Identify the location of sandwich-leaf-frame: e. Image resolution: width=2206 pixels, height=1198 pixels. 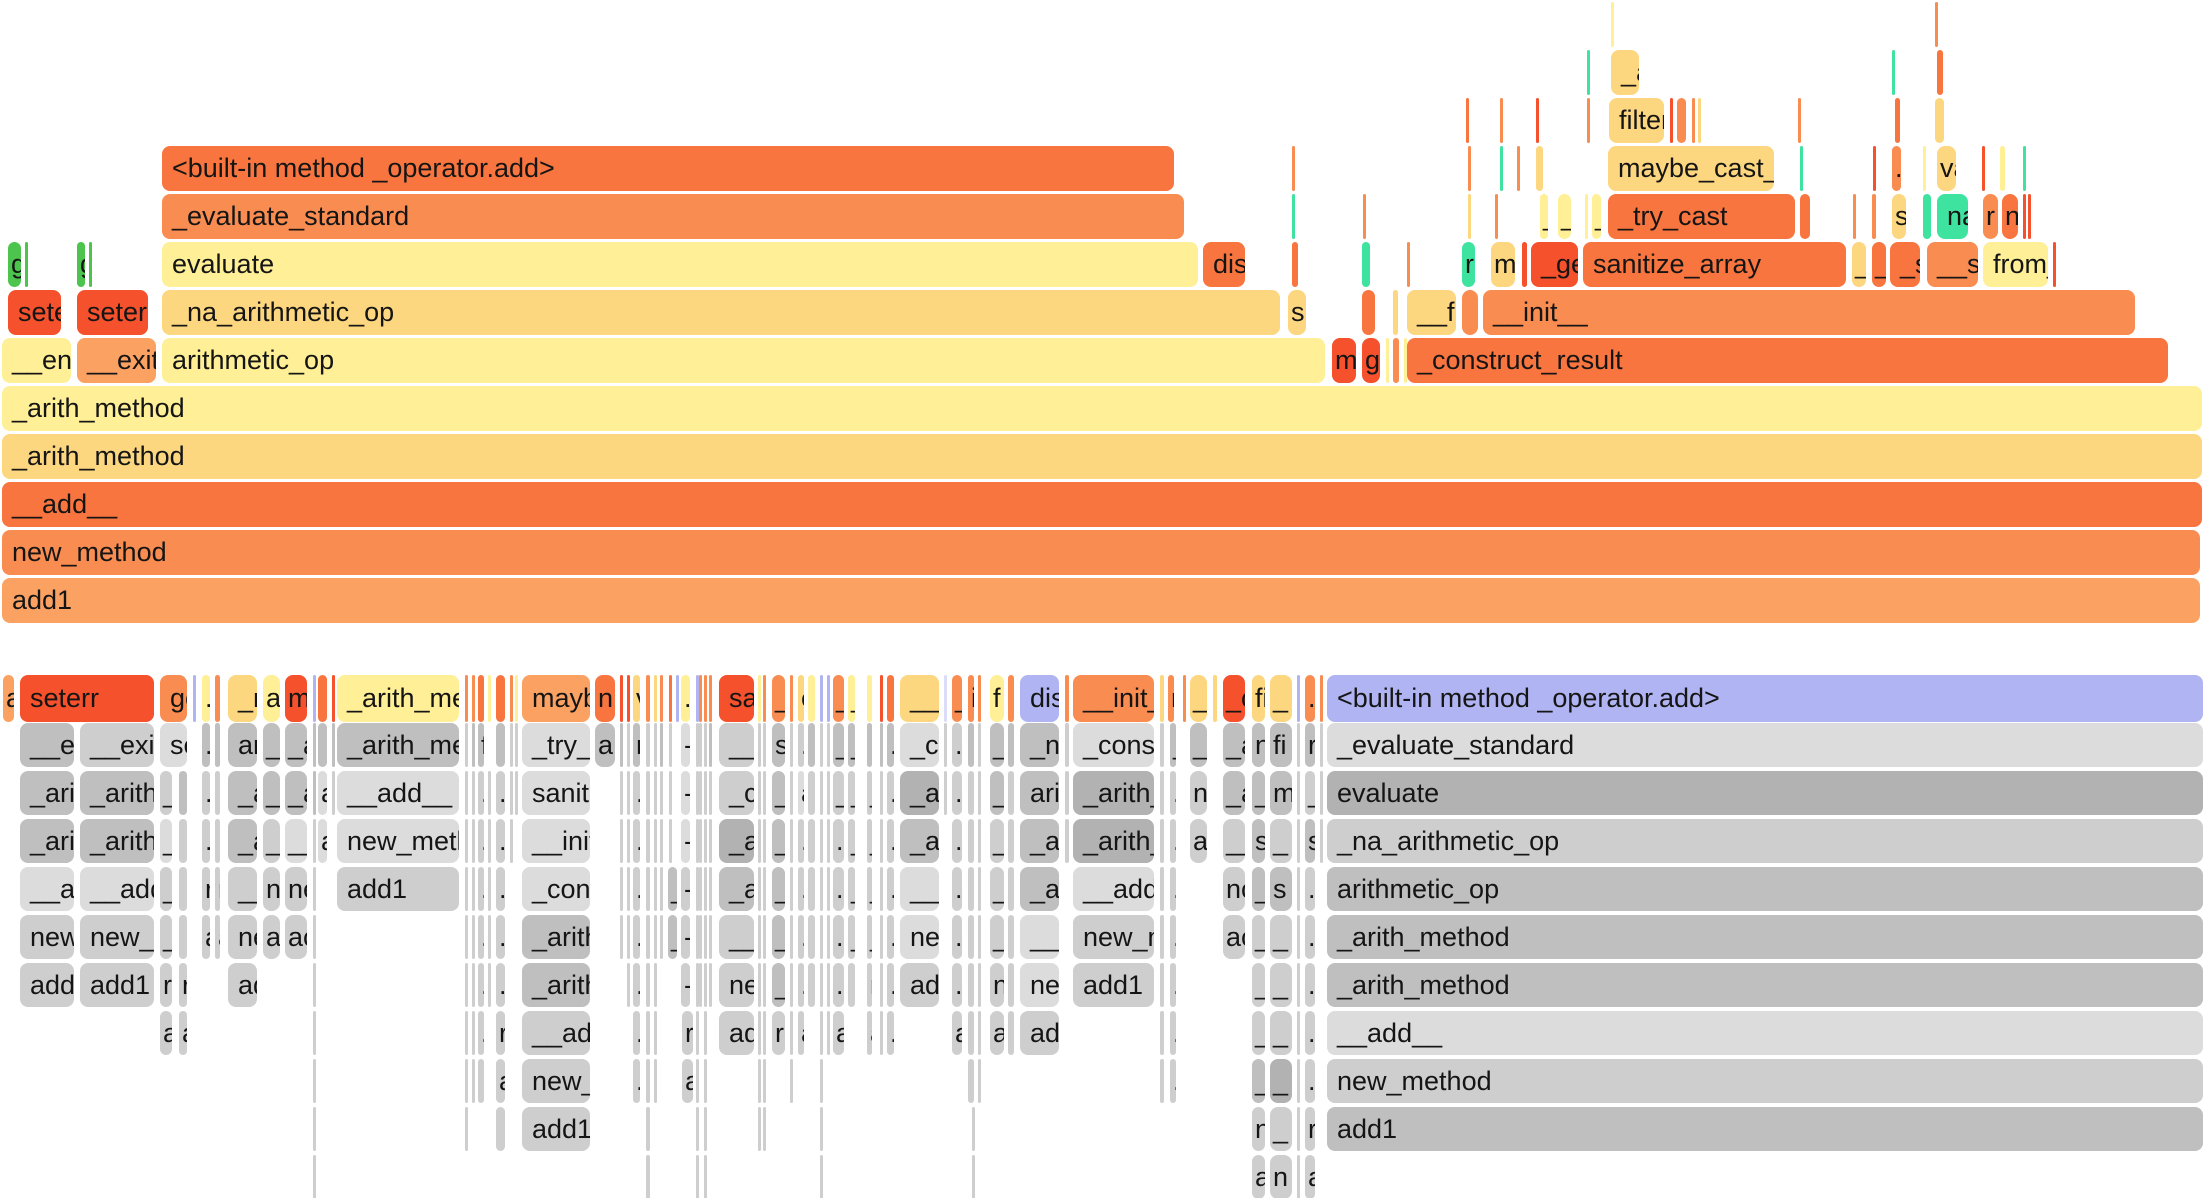
(801, 698).